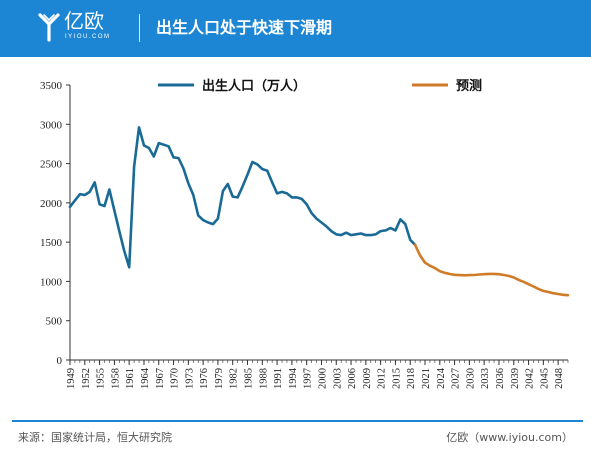 The height and width of the screenshot is (456, 591). Describe the element at coordinates (456, 378) in the screenshot. I see `x-tick-label: 2027` at that location.